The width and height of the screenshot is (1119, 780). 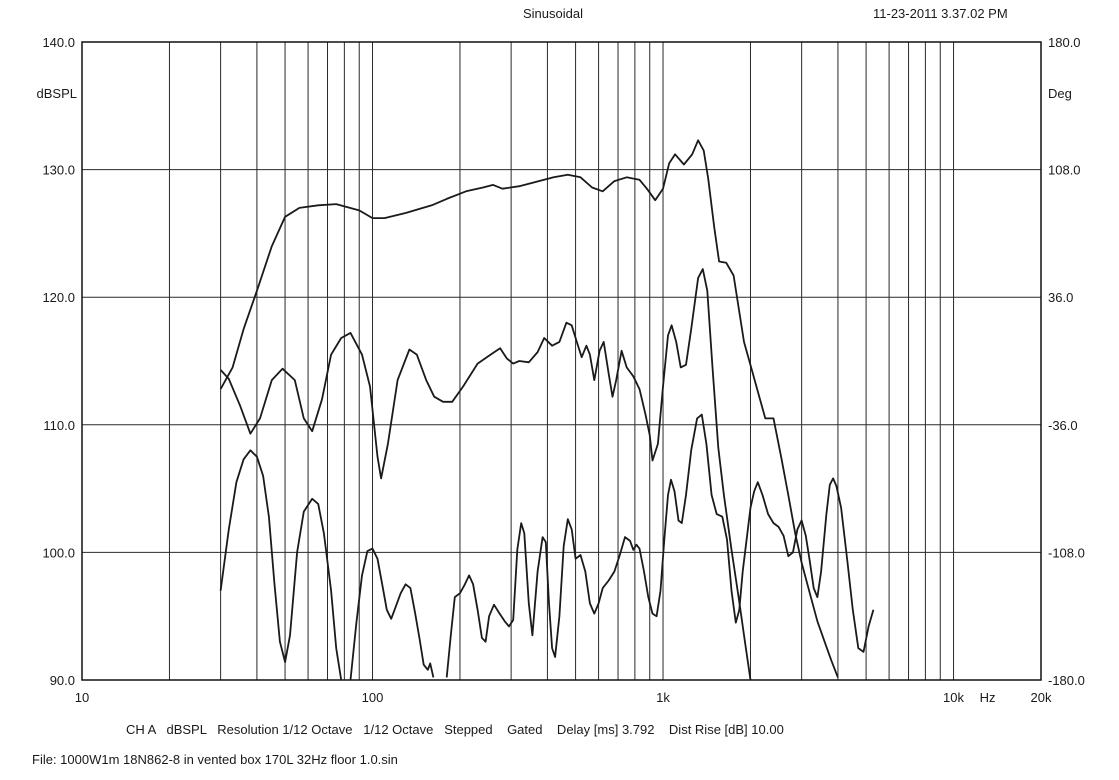 I want to click on y-right-tick-label: -36.0, so click(x=1063, y=425).